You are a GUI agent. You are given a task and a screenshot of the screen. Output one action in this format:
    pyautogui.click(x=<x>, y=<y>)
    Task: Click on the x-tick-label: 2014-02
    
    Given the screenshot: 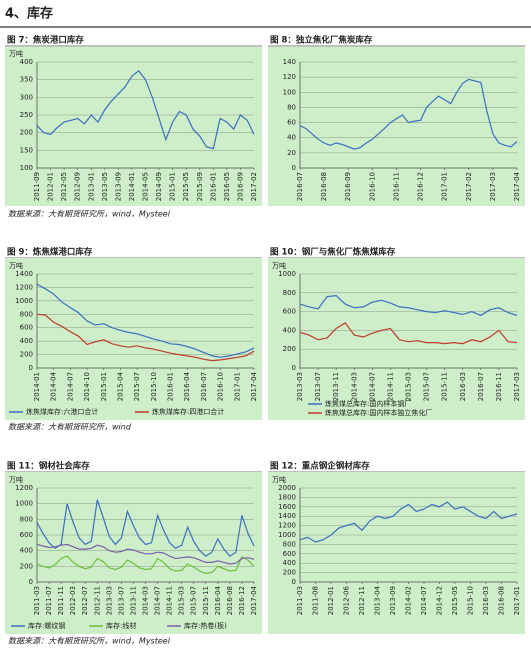 What is the action you would take?
    pyautogui.click(x=409, y=600)
    